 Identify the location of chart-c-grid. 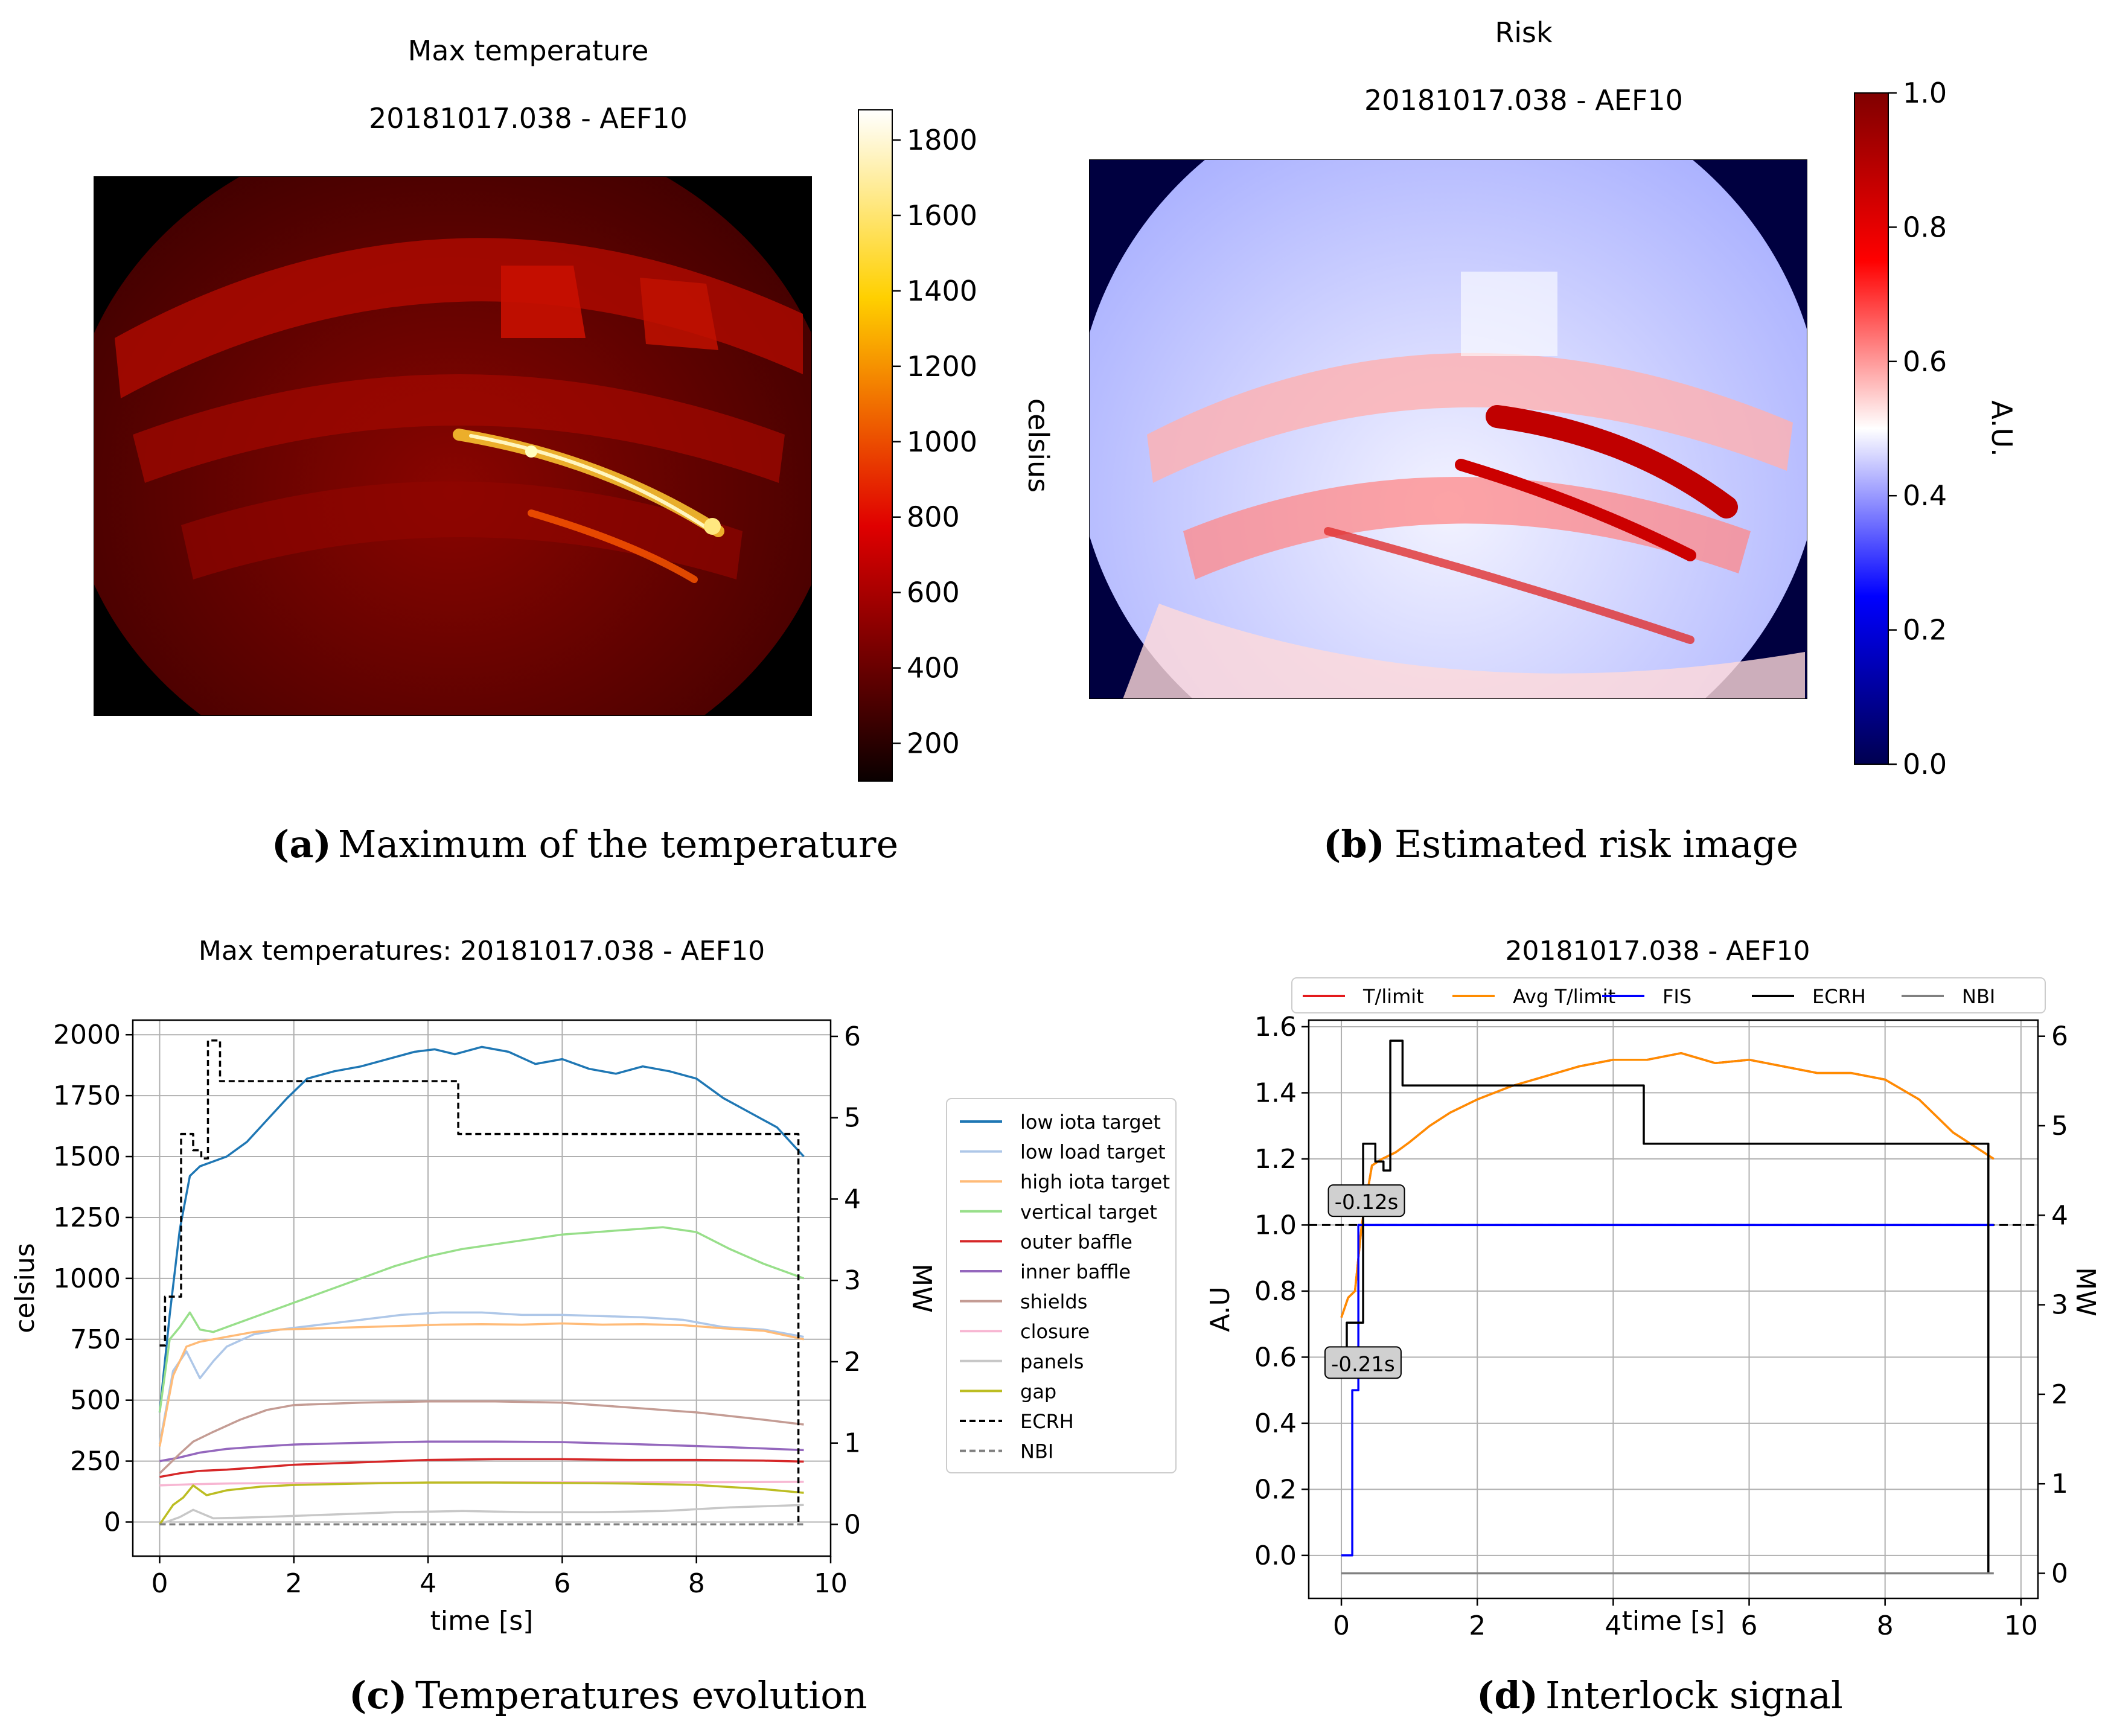
(482, 1288).